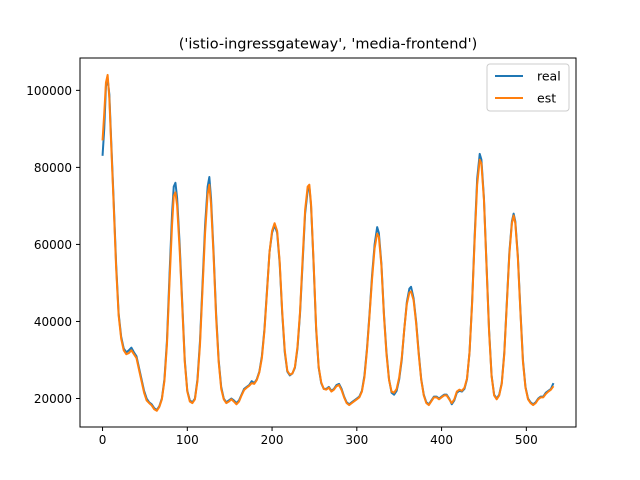 This screenshot has height=480, width=640. What do you see at coordinates (272, 440) in the screenshot?
I see `x-tick-label: 200` at bounding box center [272, 440].